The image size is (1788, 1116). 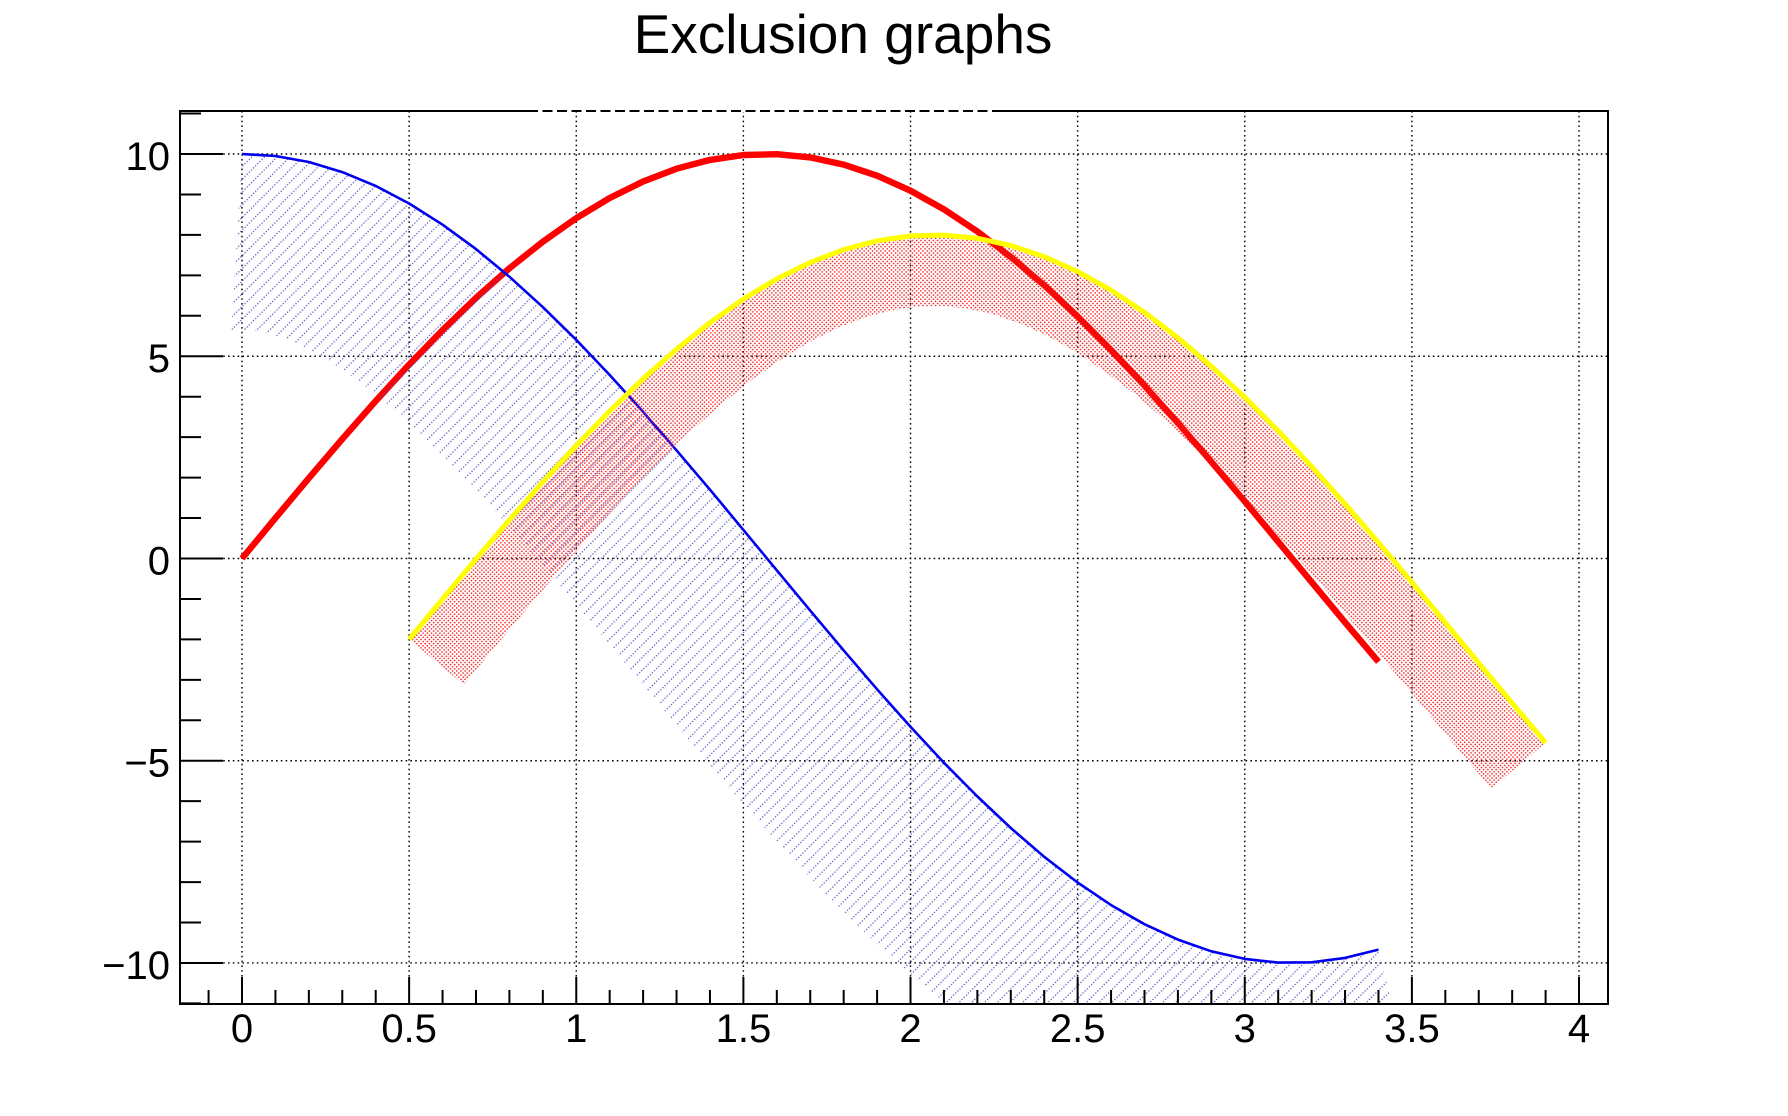 I want to click on y-tick-label: 5, so click(x=159, y=359).